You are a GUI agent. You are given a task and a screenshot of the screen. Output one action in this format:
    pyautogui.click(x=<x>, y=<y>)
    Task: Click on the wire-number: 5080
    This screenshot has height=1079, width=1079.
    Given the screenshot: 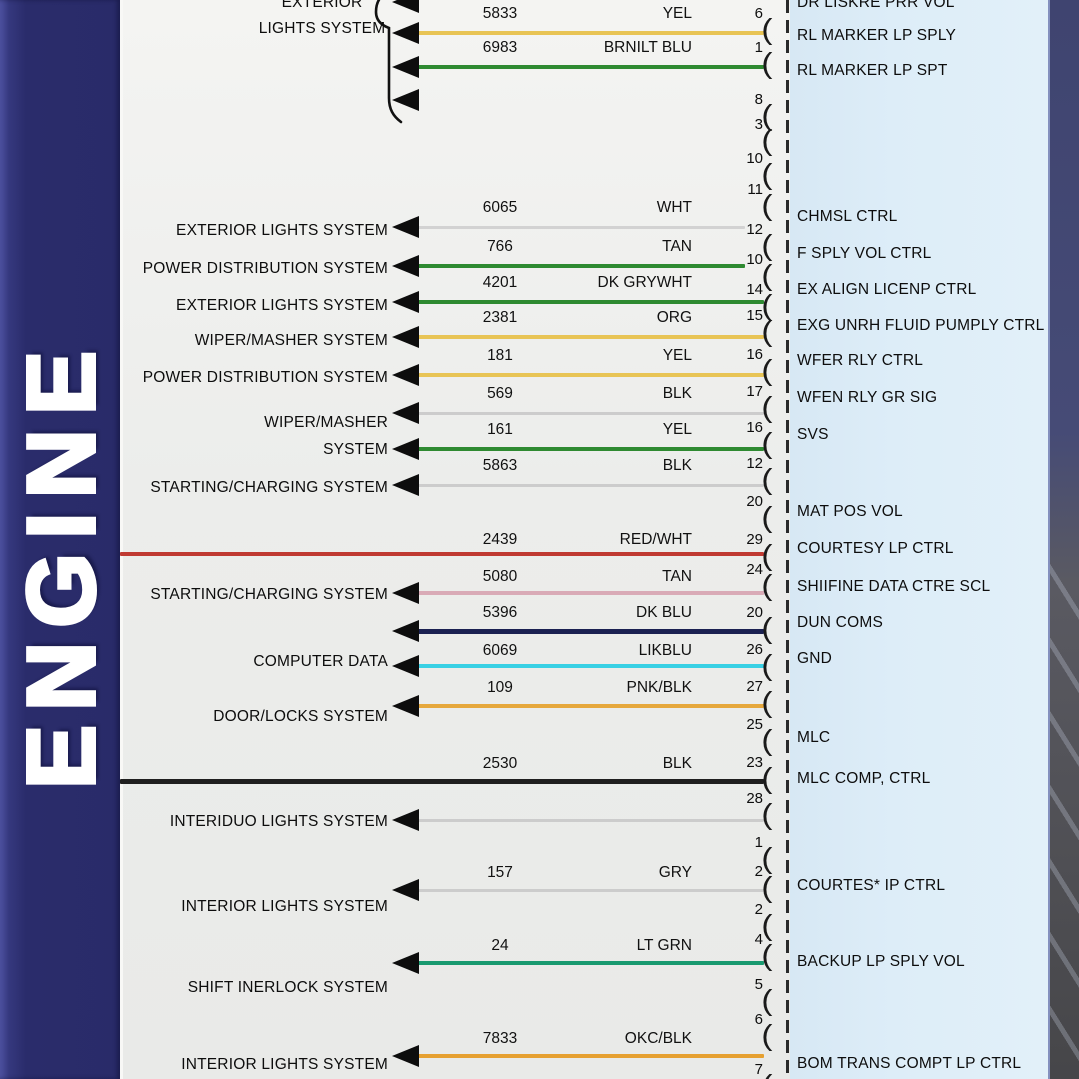 What is the action you would take?
    pyautogui.click(x=500, y=576)
    